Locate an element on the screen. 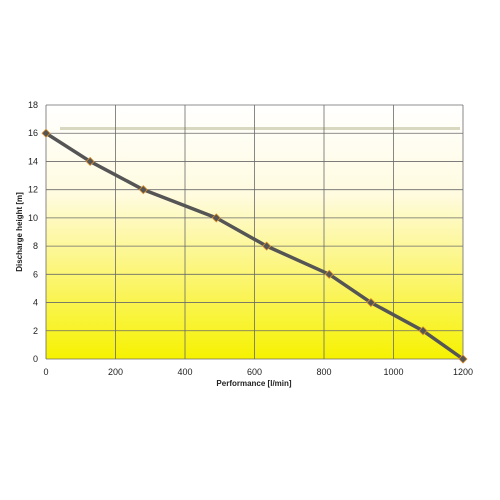  x-tick-label: 800 is located at coordinates (323, 372).